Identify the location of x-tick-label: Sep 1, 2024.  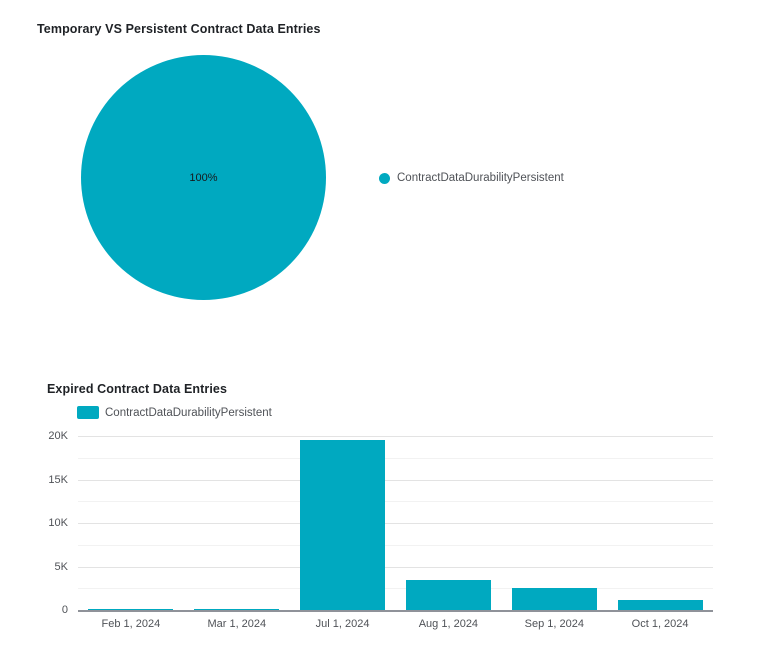
(554, 624).